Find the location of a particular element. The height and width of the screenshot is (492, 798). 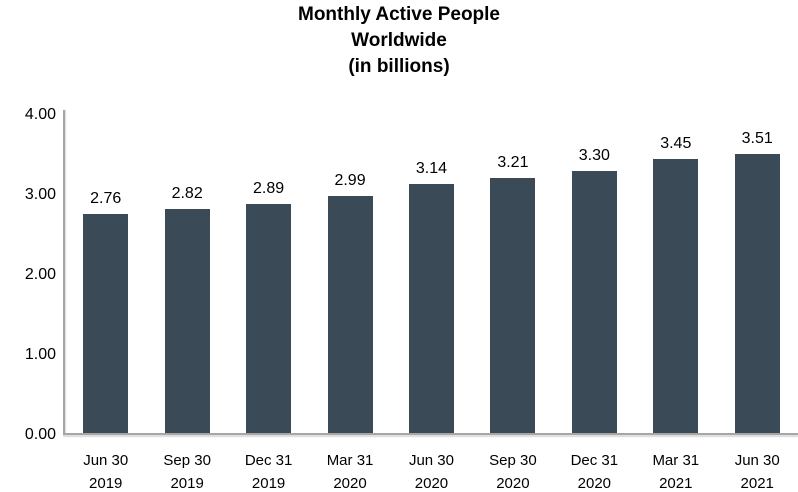

x-axis-category-label: Sep 30 2020 is located at coordinates (512, 470).